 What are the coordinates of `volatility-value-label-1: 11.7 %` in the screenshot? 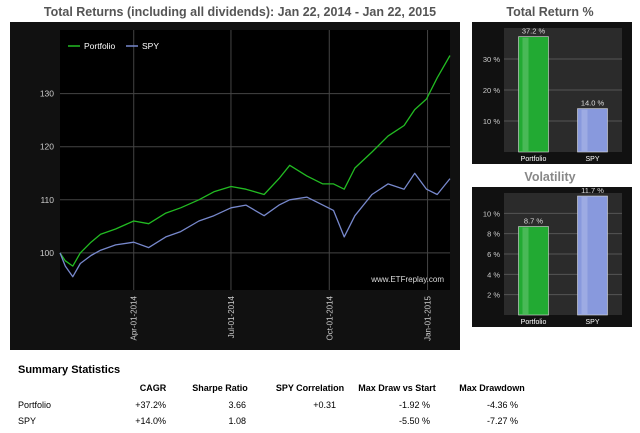 It's located at (592, 191).